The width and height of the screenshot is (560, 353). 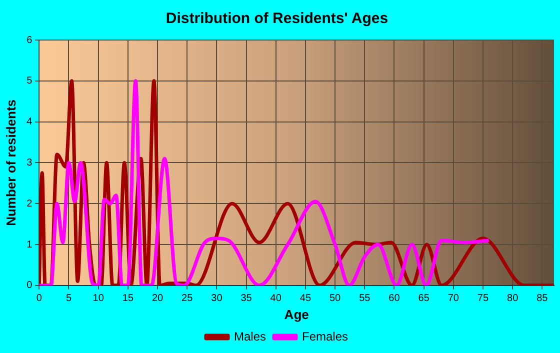 I want to click on x-tick-label: 10, so click(x=98, y=298).